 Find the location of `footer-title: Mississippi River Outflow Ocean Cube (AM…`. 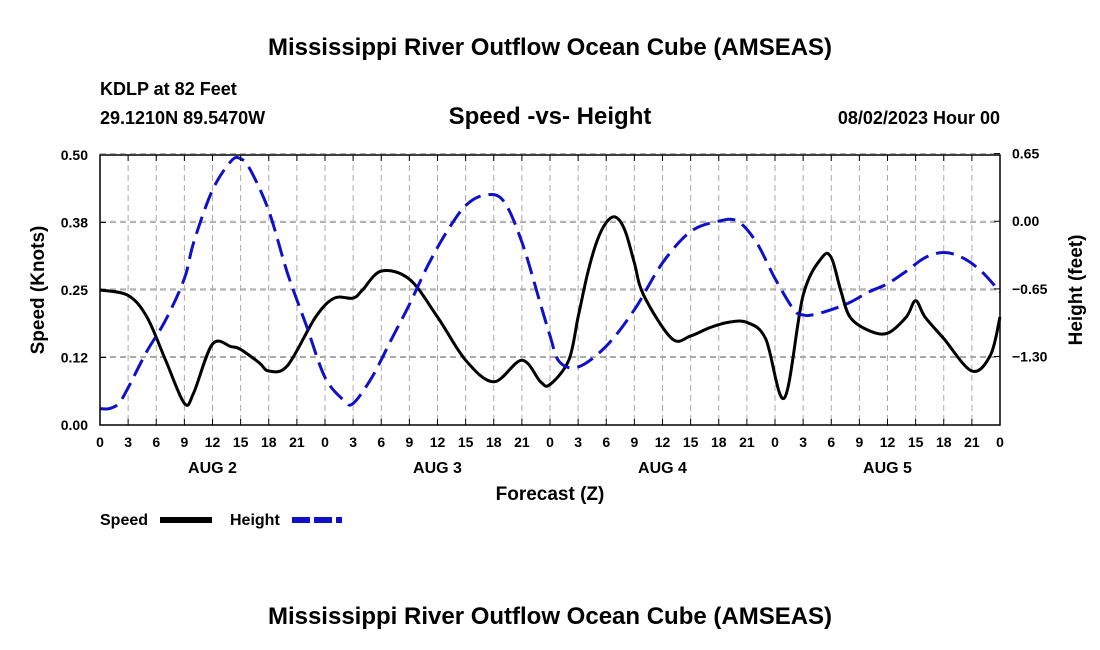

footer-title: Mississippi River Outflow Ocean Cube (AM… is located at coordinates (550, 616).